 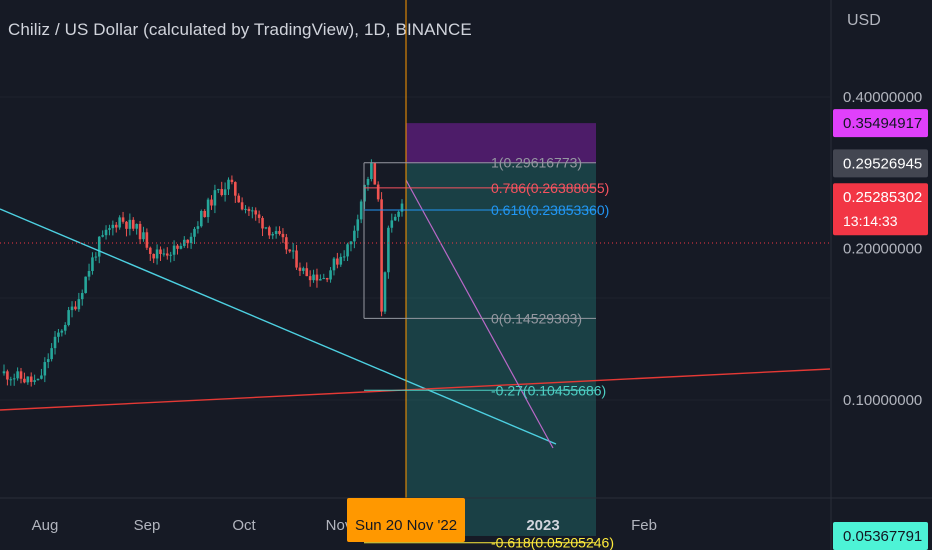 I want to click on time-tick-label: Sep, so click(x=147, y=525).